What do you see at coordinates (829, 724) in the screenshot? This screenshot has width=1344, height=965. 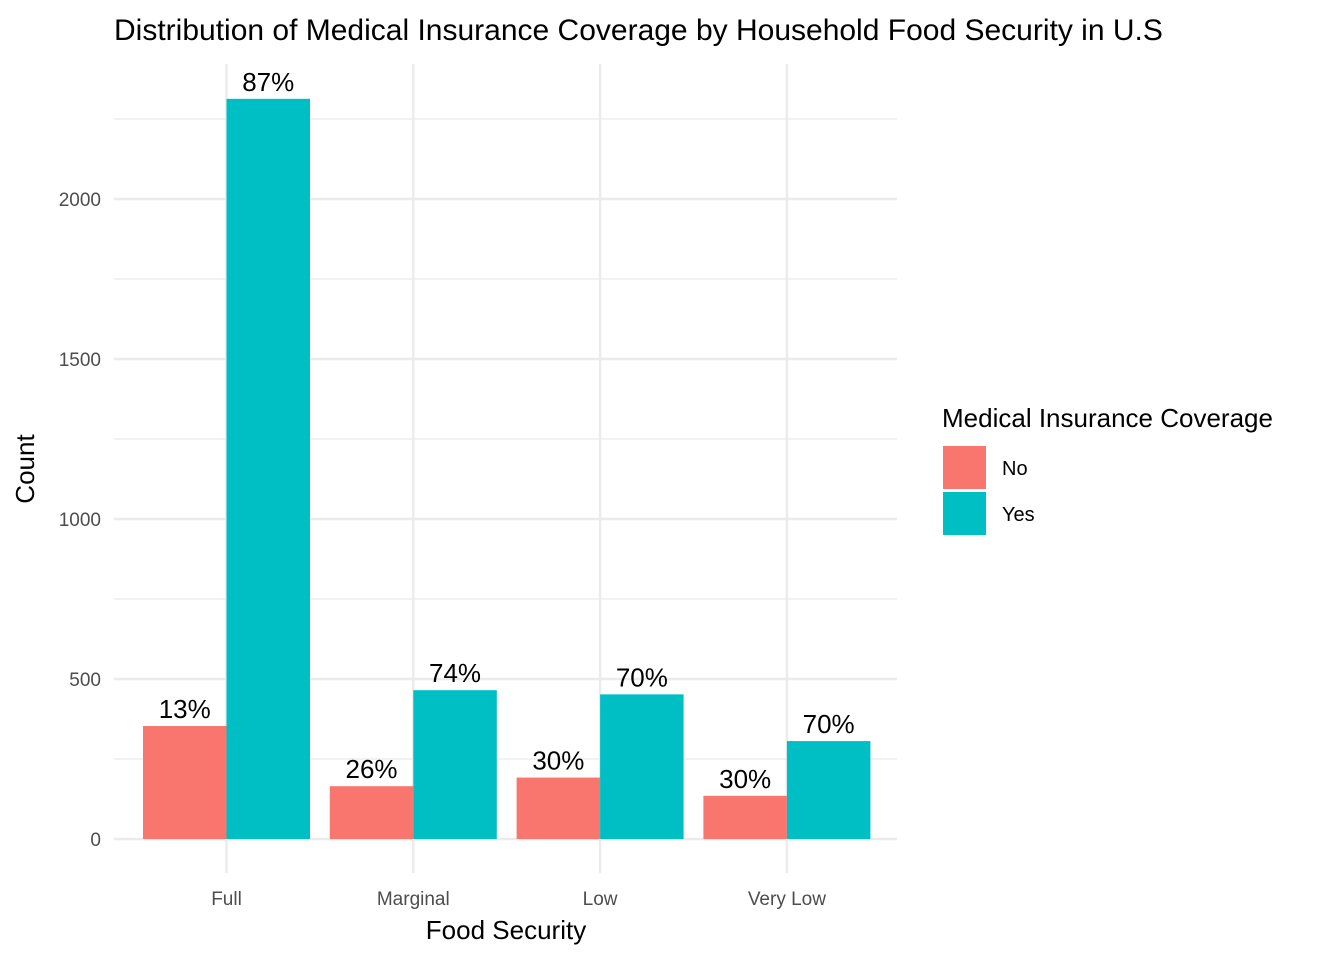 I see `data-label-yes-very-low: 70%` at bounding box center [829, 724].